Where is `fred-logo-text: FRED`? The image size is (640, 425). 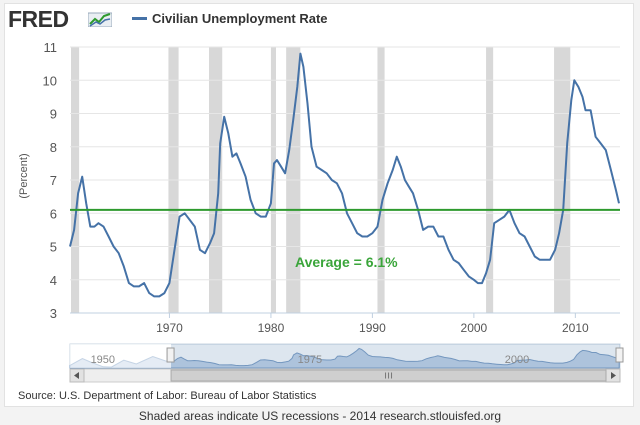
fred-logo-text: FRED is located at coordinates (38, 19).